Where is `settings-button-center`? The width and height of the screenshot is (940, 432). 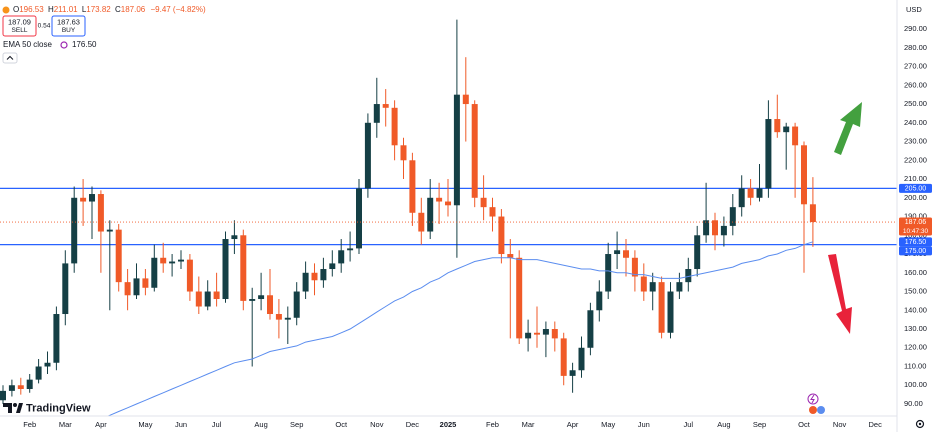 settings-button-center is located at coordinates (920, 424).